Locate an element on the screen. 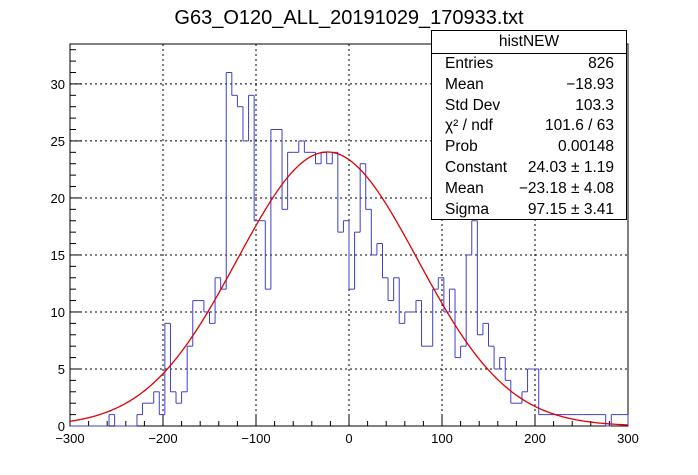  stats-label: Std Dev is located at coordinates (473, 105).